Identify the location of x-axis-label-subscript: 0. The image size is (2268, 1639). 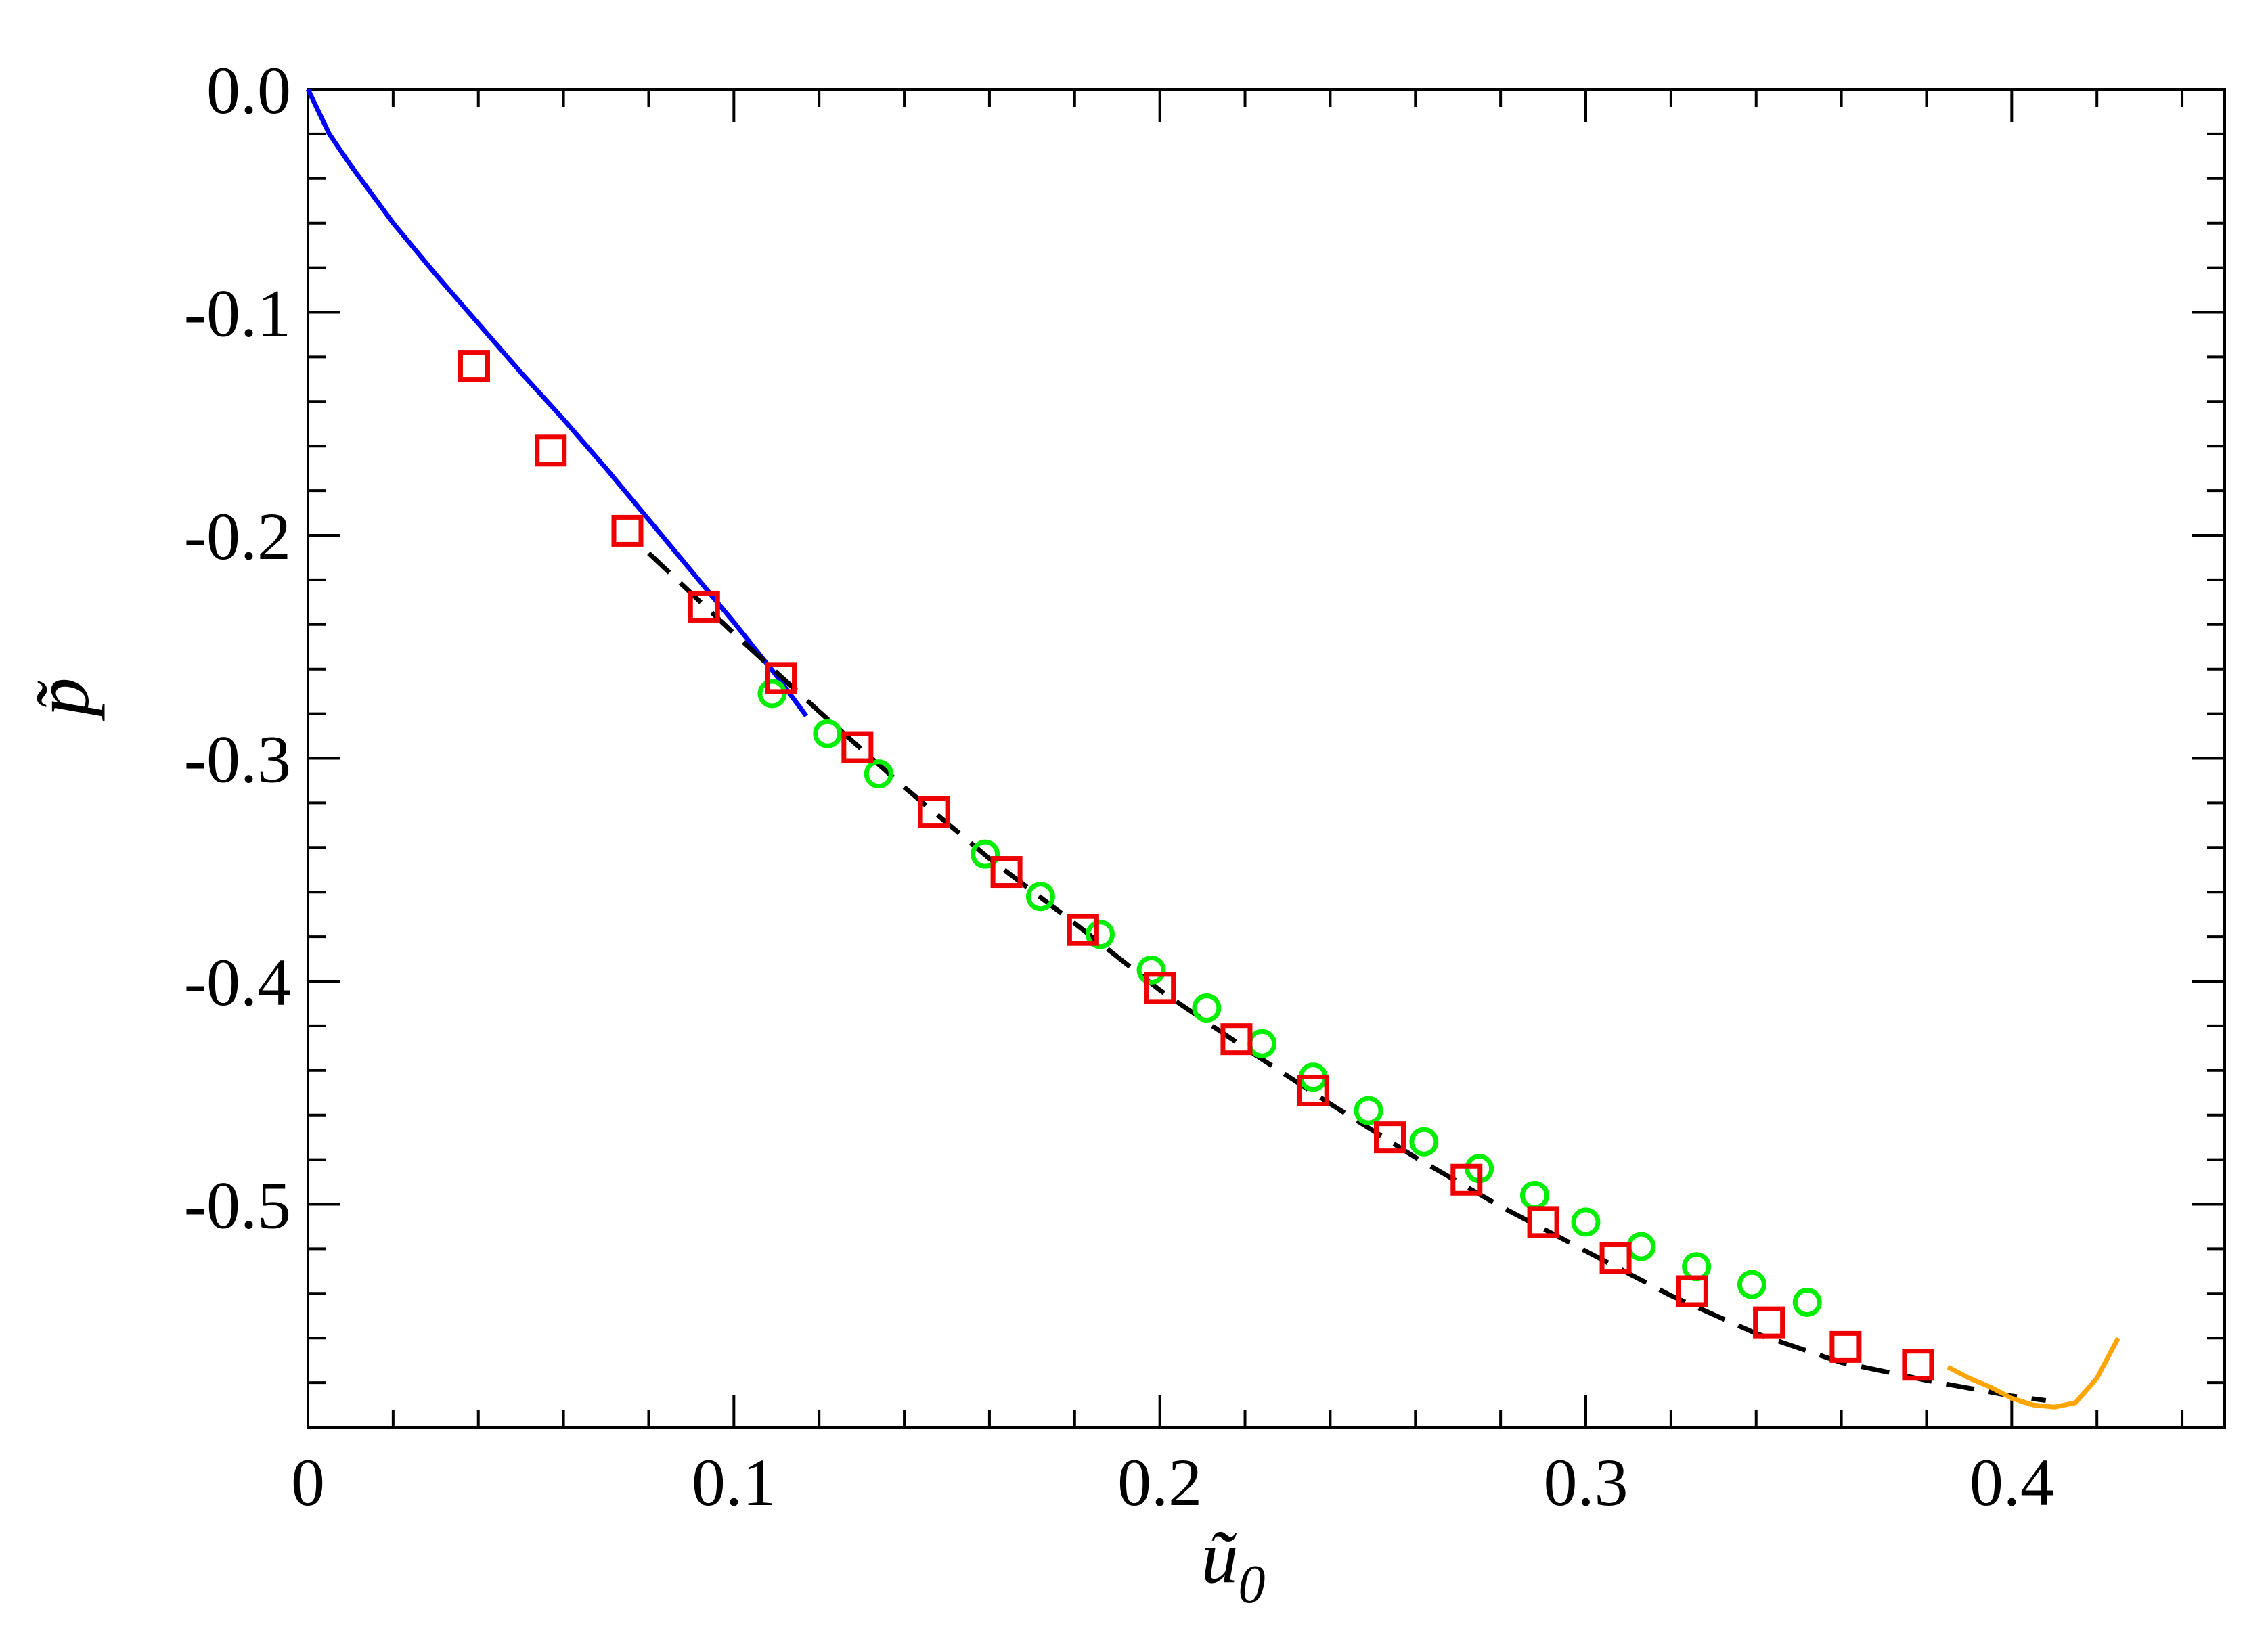
(1252, 1585).